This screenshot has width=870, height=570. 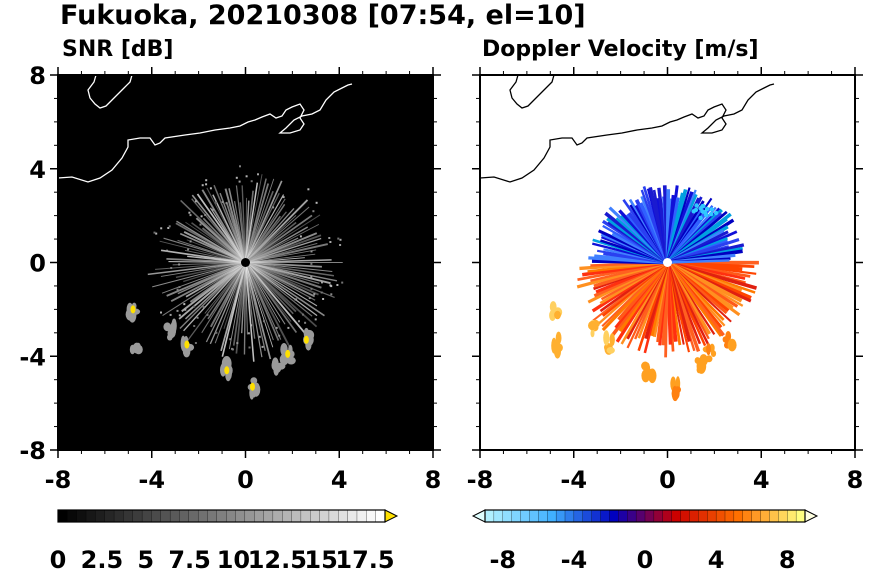 I want to click on x-tick-label: 4, so click(x=761, y=480).